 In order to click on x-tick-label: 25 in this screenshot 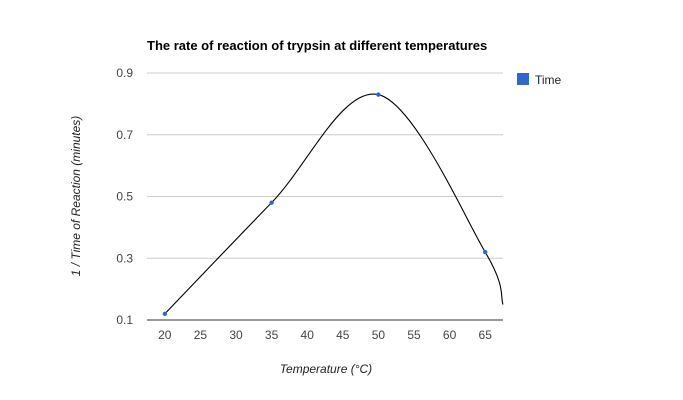, I will do `click(201, 335)`.